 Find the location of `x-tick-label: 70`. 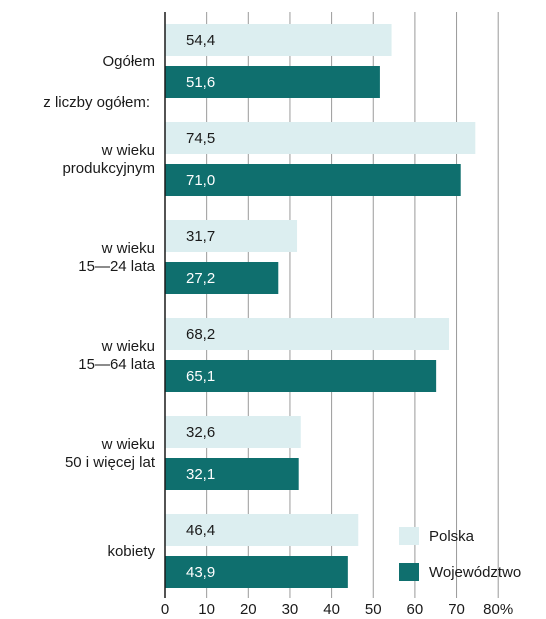

x-tick-label: 70 is located at coordinates (456, 609).